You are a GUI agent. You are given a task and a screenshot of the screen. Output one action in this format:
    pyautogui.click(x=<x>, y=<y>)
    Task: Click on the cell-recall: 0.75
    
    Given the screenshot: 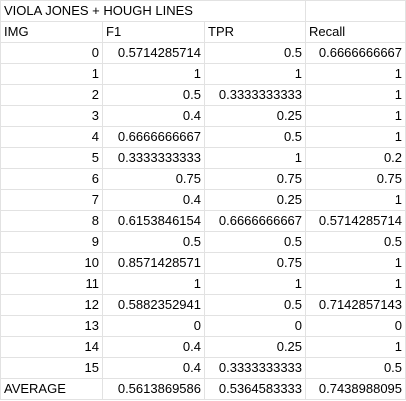 What is the action you would take?
    pyautogui.click(x=355, y=179)
    